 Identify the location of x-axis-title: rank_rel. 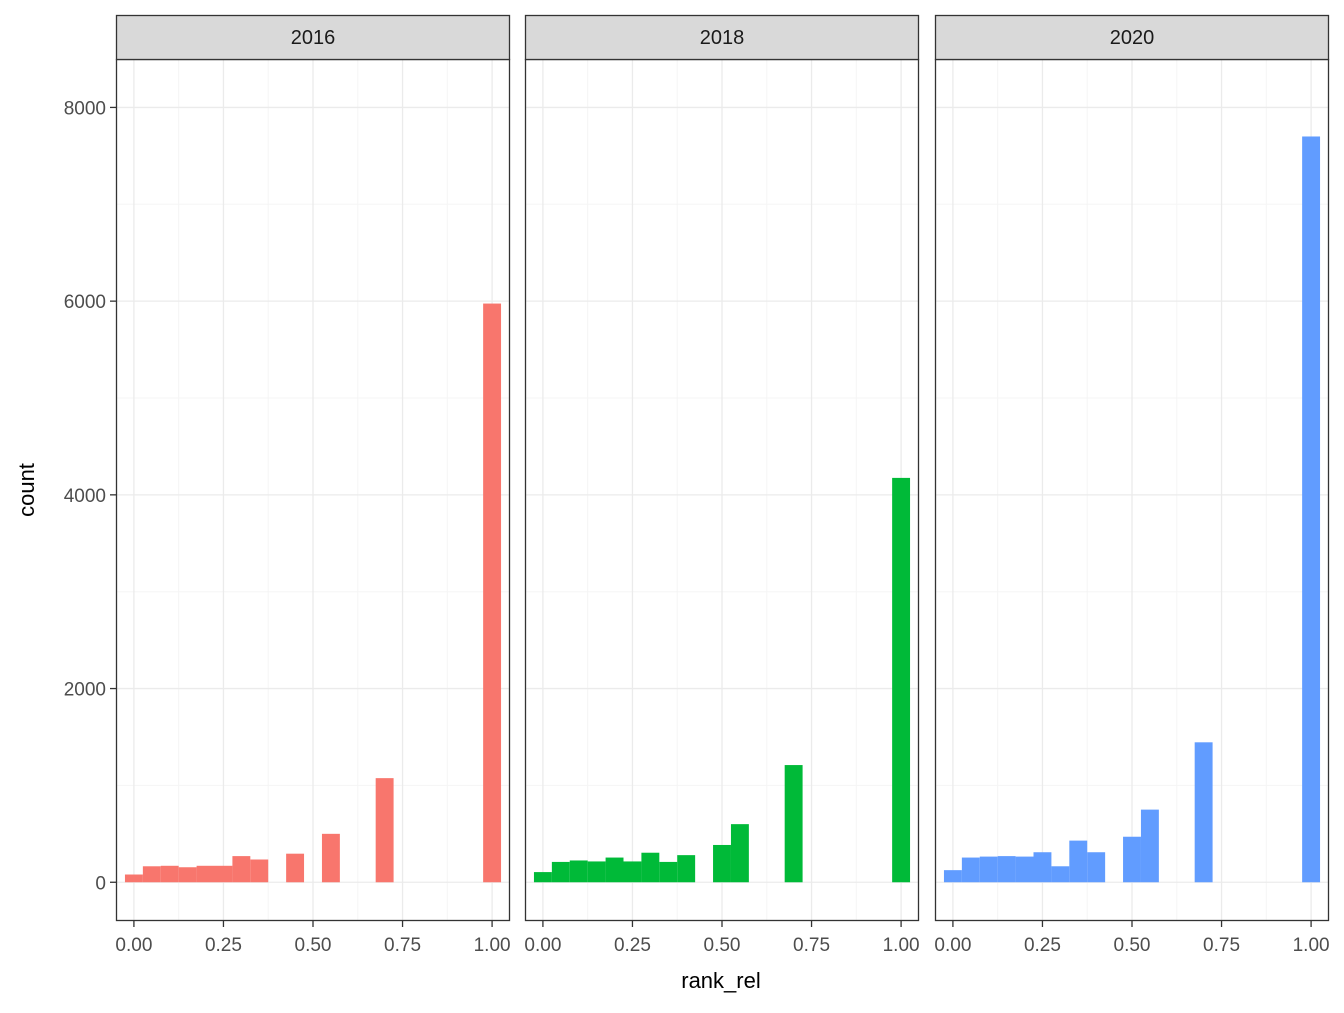
(720, 980).